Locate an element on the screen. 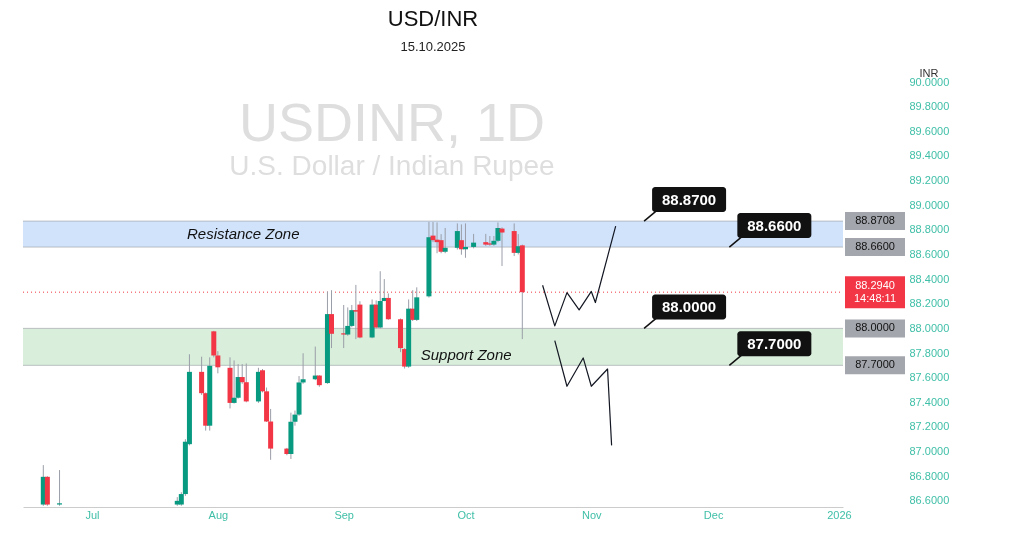 This screenshot has height=546, width=1024. y-tick-label: 88.4000 is located at coordinates (929, 278).